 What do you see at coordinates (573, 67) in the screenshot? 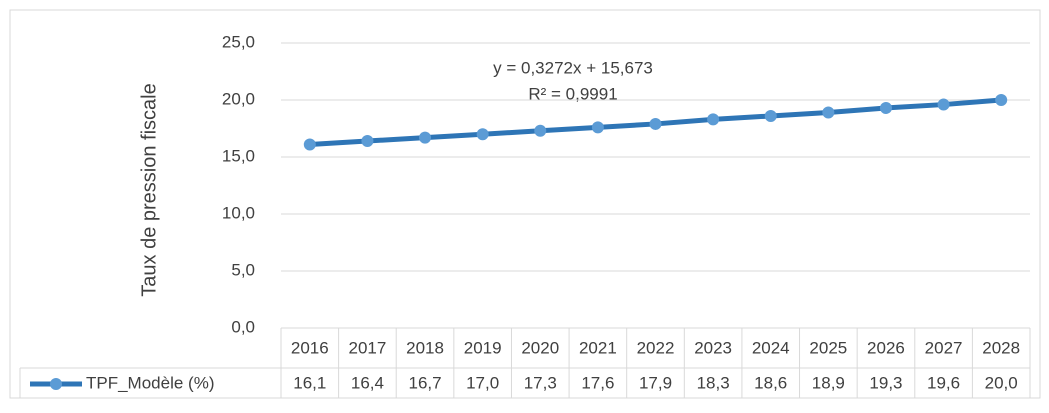
I see `annotation: y = 0,3272x + 15,673` at bounding box center [573, 67].